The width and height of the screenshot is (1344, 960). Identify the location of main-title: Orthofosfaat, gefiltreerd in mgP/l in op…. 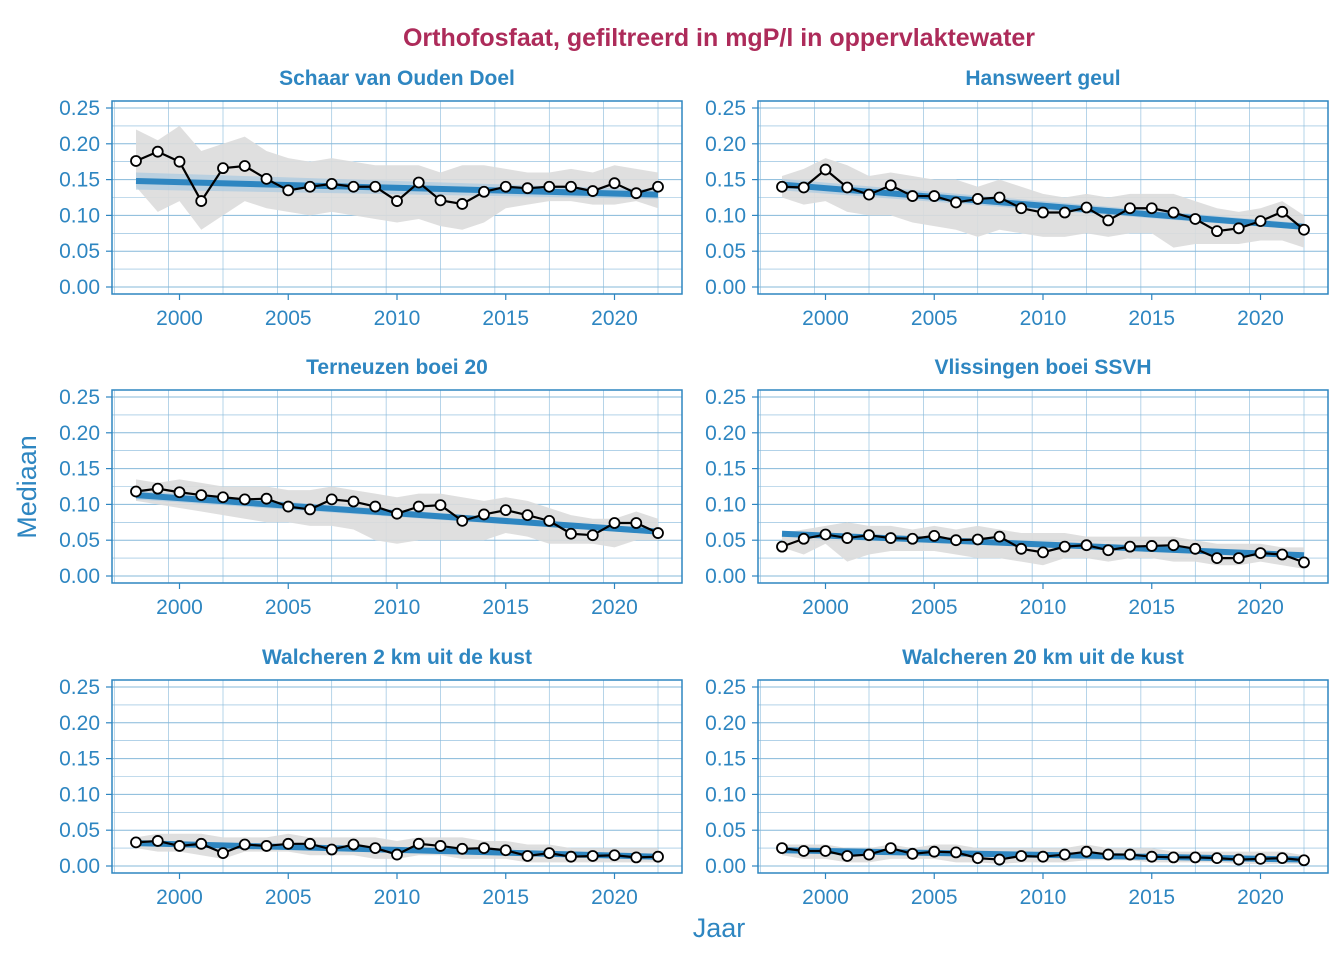
(719, 38).